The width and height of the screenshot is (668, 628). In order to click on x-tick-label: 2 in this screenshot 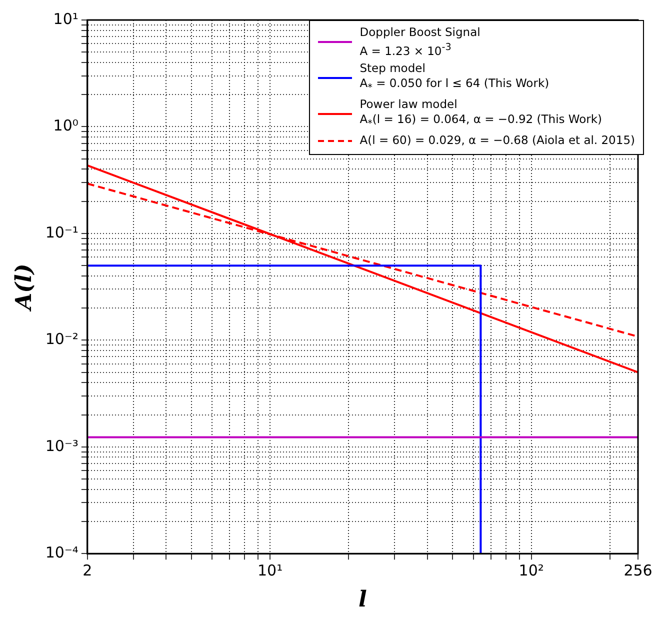, I will do `click(87, 570)`.